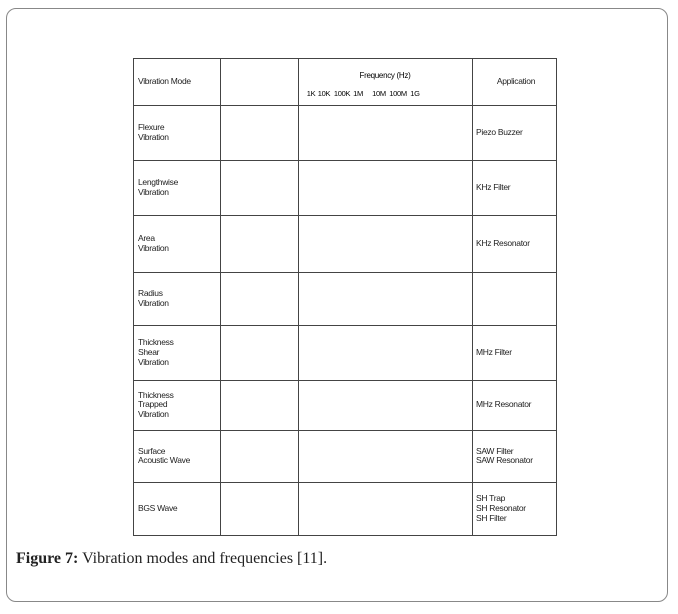 The height and width of the screenshot is (614, 678). Describe the element at coordinates (514, 352) in the screenshot. I see `application-cell: MHz Filter` at that location.